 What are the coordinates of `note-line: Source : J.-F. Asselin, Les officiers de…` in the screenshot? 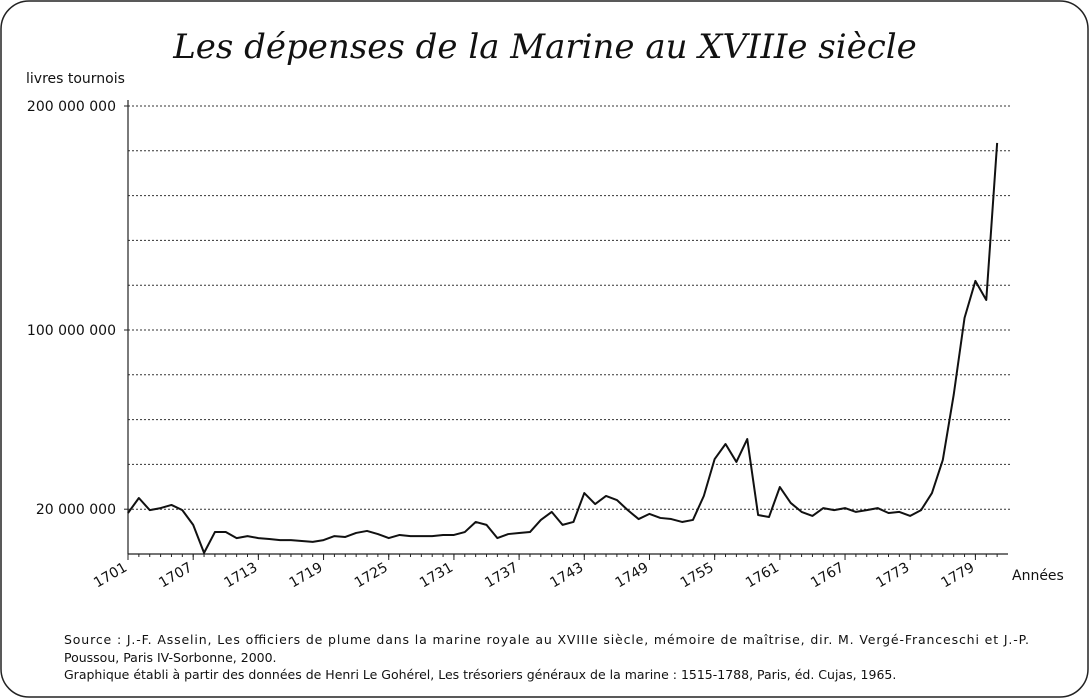 It's located at (546, 639).